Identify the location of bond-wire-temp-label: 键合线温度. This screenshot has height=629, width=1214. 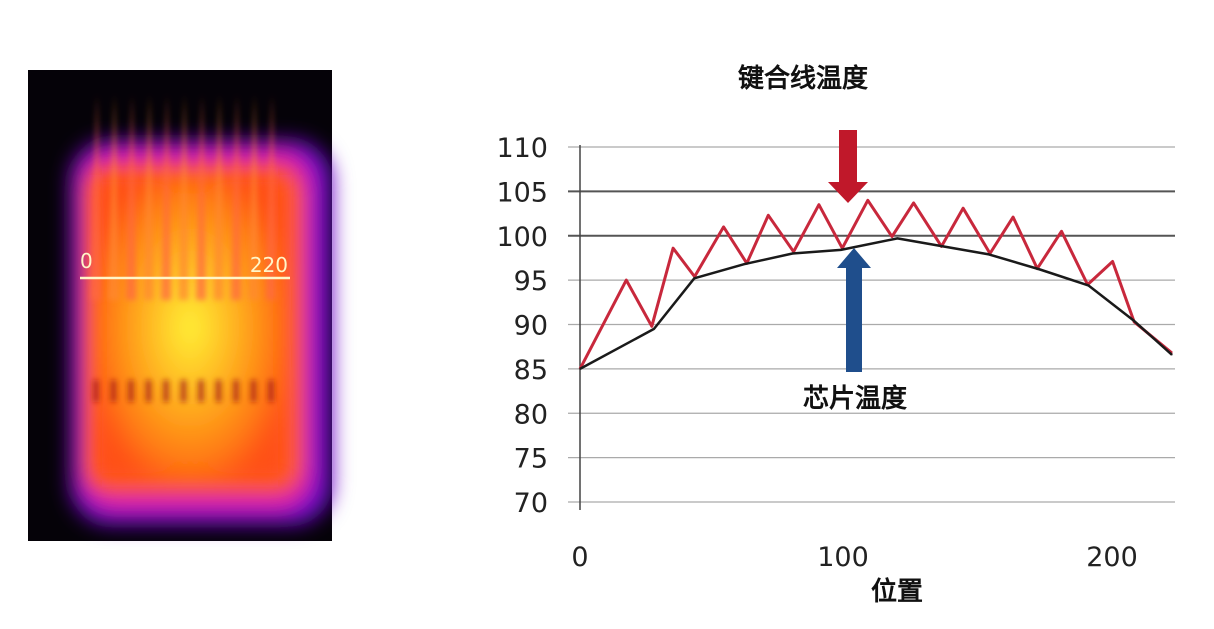
(803, 78).